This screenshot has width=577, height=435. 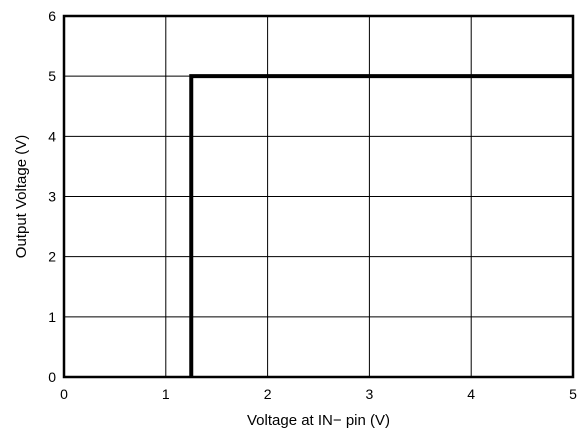 What do you see at coordinates (268, 394) in the screenshot?
I see `x-tick-label: 2` at bounding box center [268, 394].